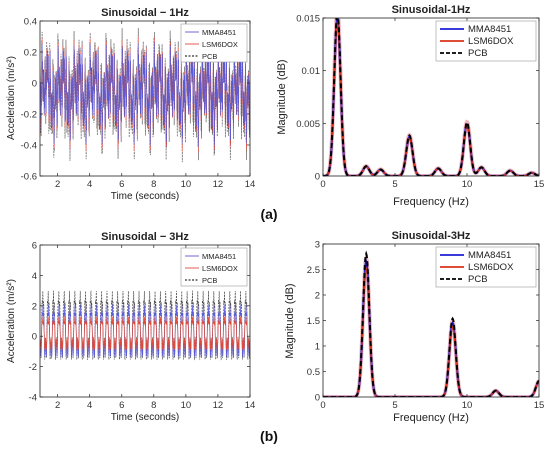 Image resolution: width=550 pixels, height=450 pixels. I want to click on y-tick-label: 0.005, so click(308, 124).